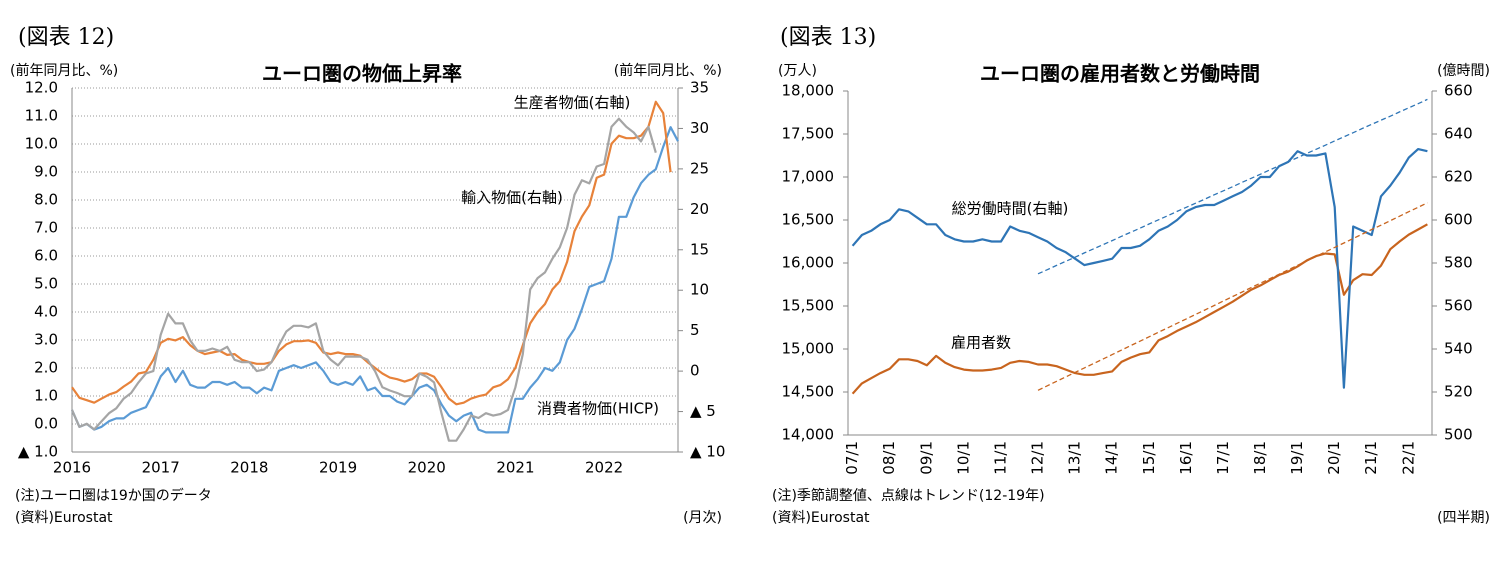  Describe the element at coordinates (46, 172) in the screenshot. I see `y-tick-label: 9.0` at that location.